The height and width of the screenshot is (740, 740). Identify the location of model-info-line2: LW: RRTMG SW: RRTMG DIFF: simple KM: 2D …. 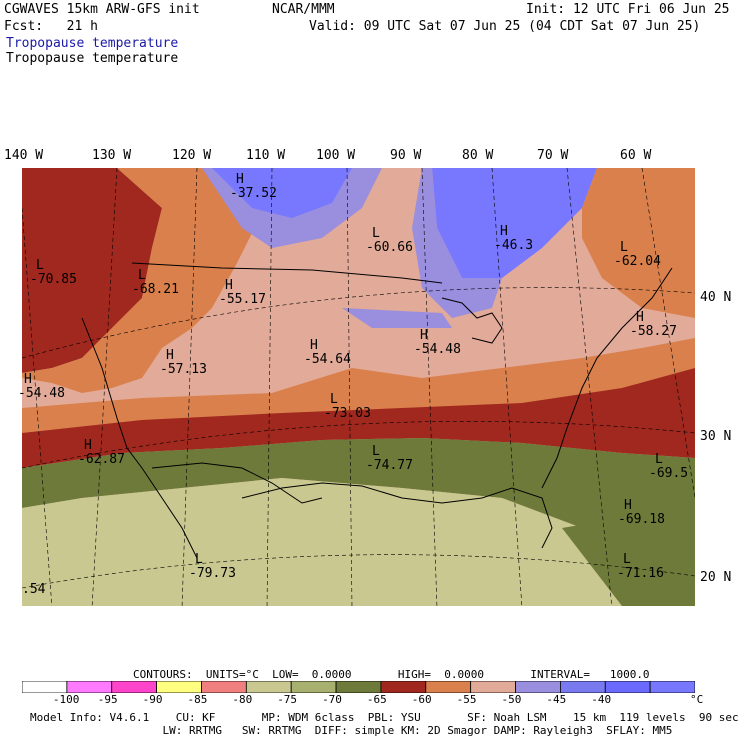
(351, 730).